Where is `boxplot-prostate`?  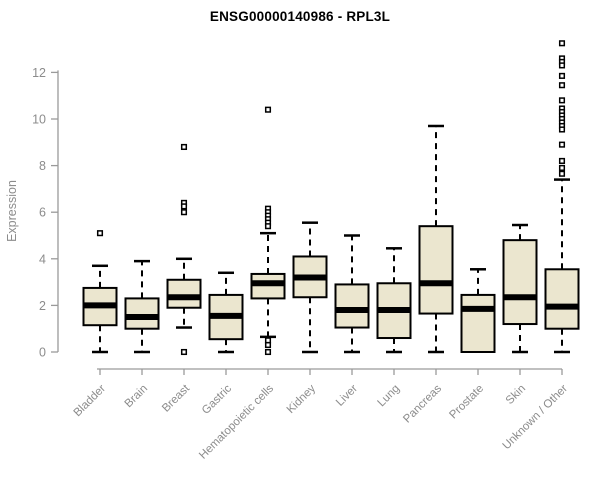
boxplot-prostate is located at coordinates (478, 311).